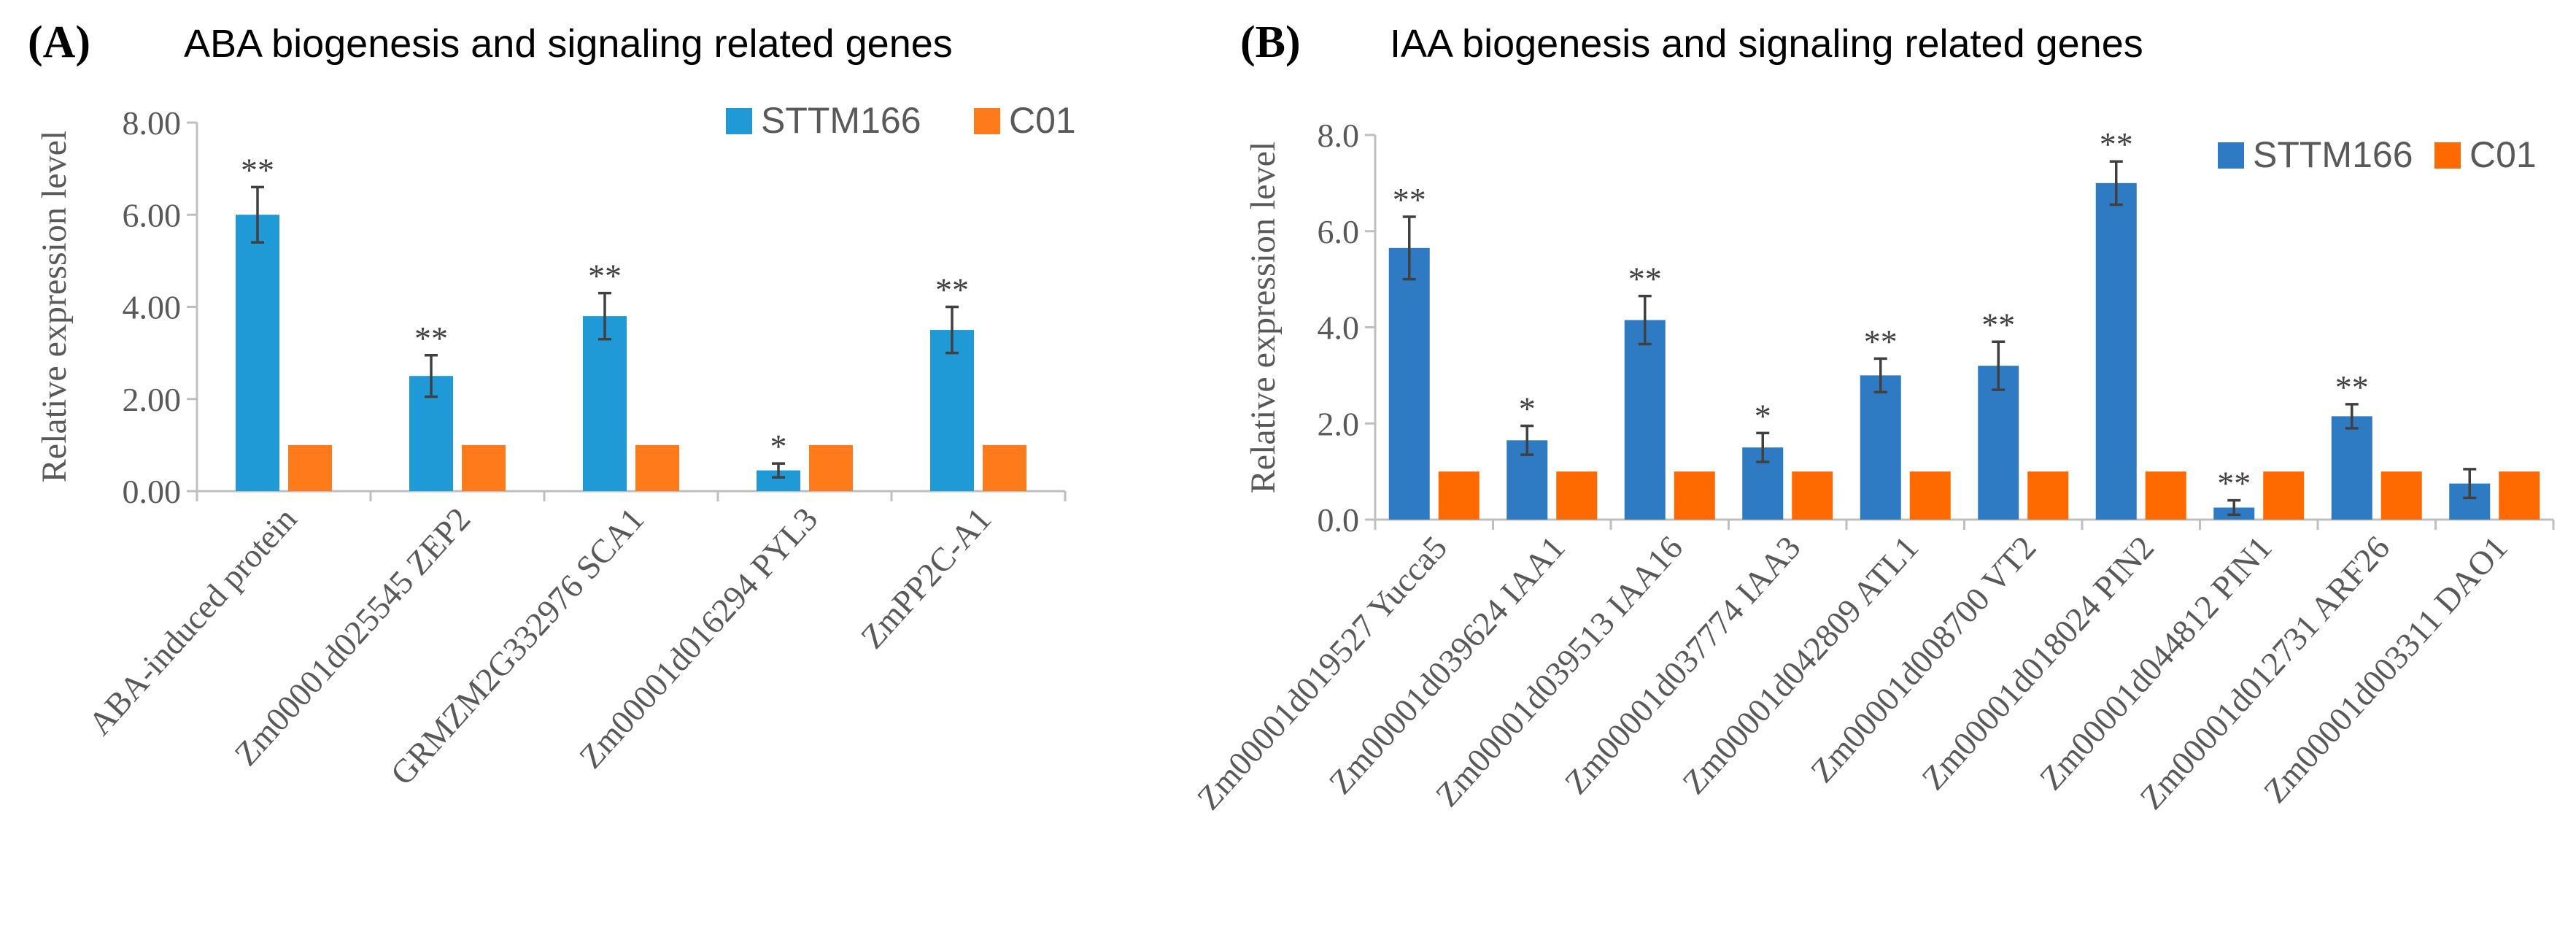 The height and width of the screenshot is (929, 2576). What do you see at coordinates (152, 123) in the screenshot?
I see `panel-a-y-tick-label: 8.00` at bounding box center [152, 123].